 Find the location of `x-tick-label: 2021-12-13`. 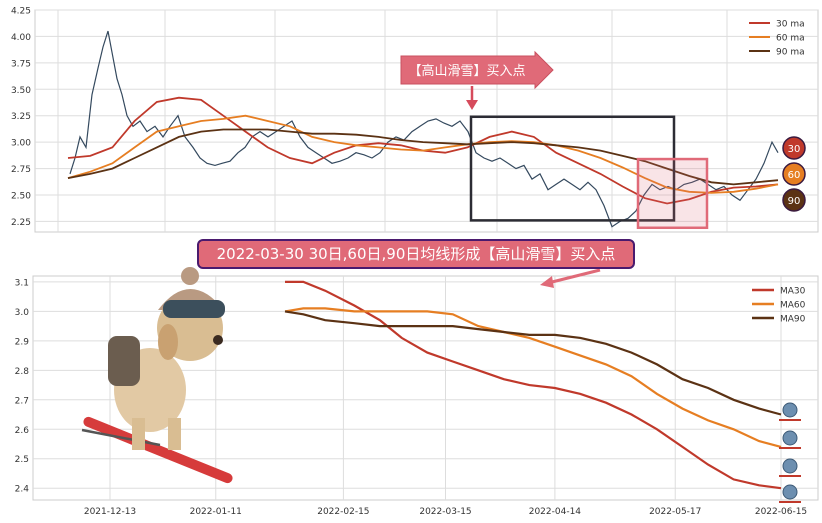

x-tick-label: 2021-12-13 is located at coordinates (110, 512).